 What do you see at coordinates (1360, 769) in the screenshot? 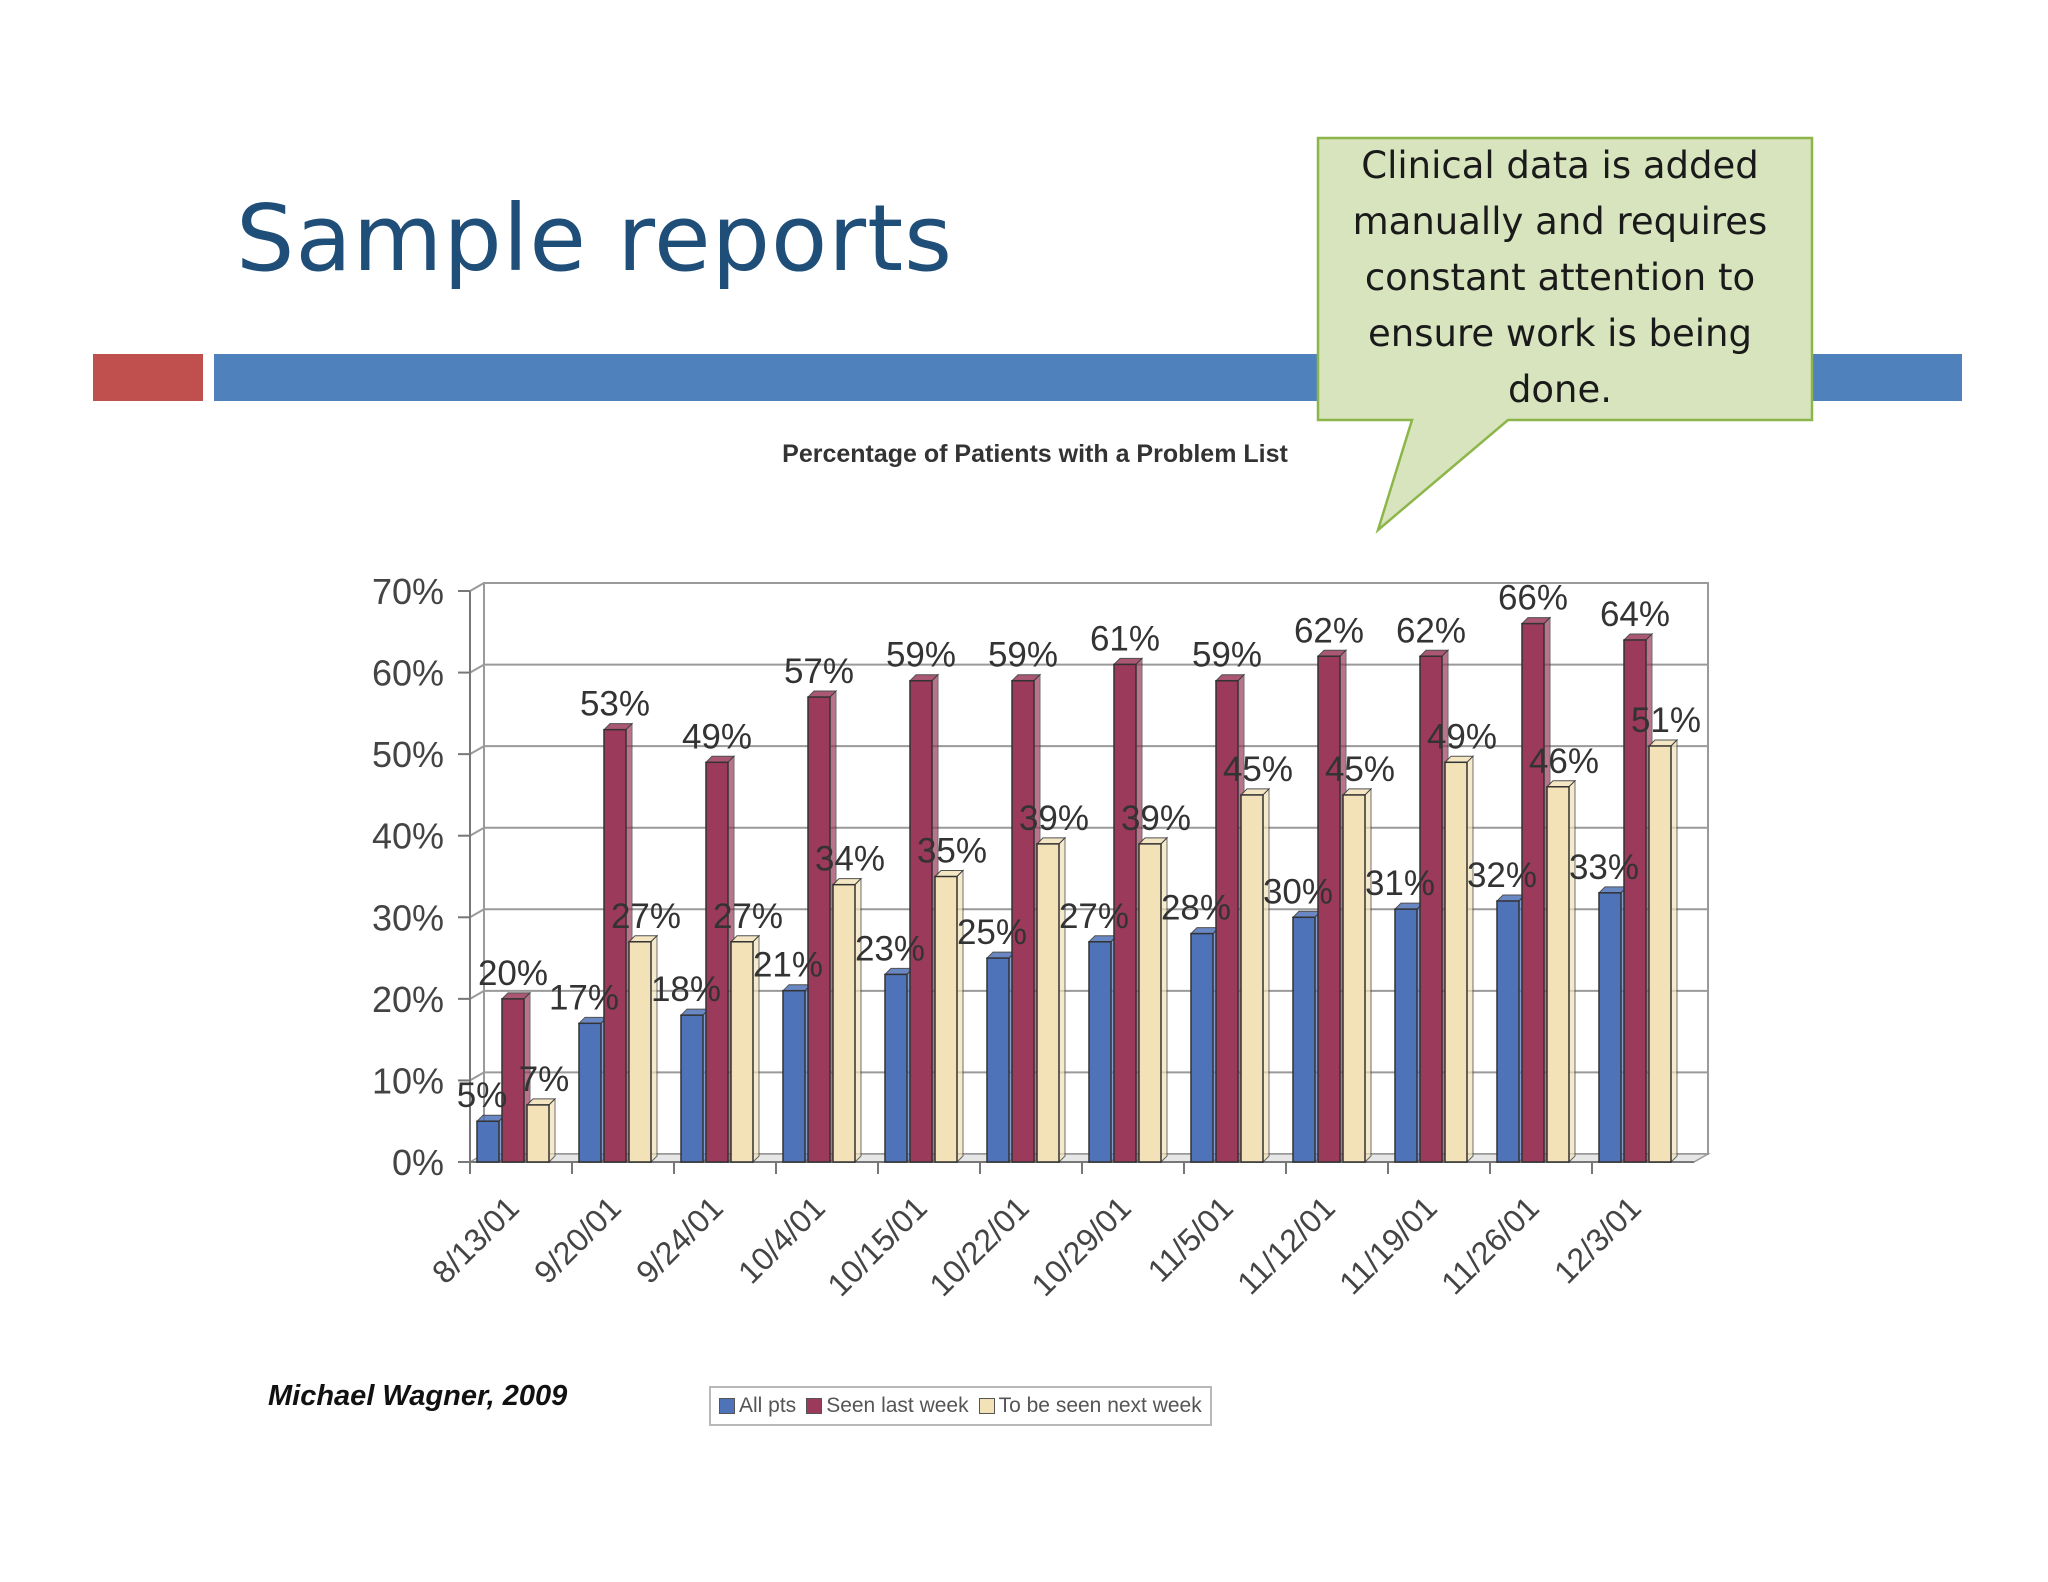
I see `data-label-to-be-seen-next-week-11-12-01: 45%` at bounding box center [1360, 769].